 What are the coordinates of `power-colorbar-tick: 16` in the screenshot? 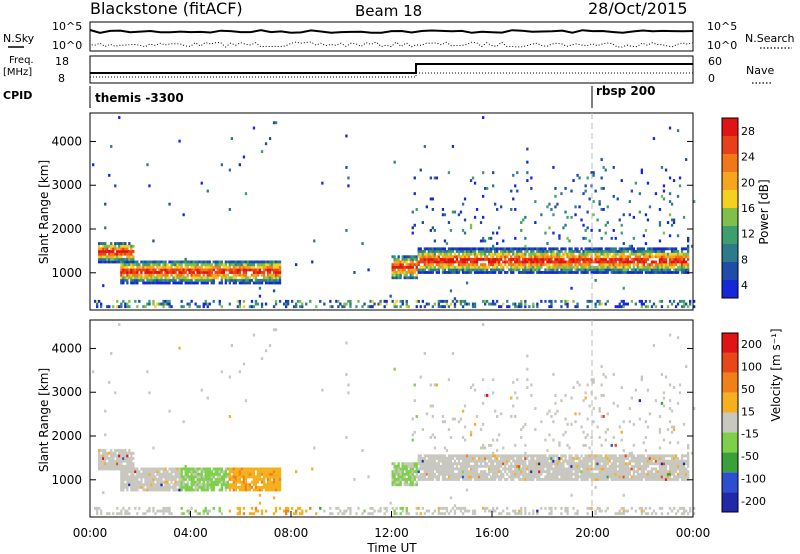 It's located at (748, 208).